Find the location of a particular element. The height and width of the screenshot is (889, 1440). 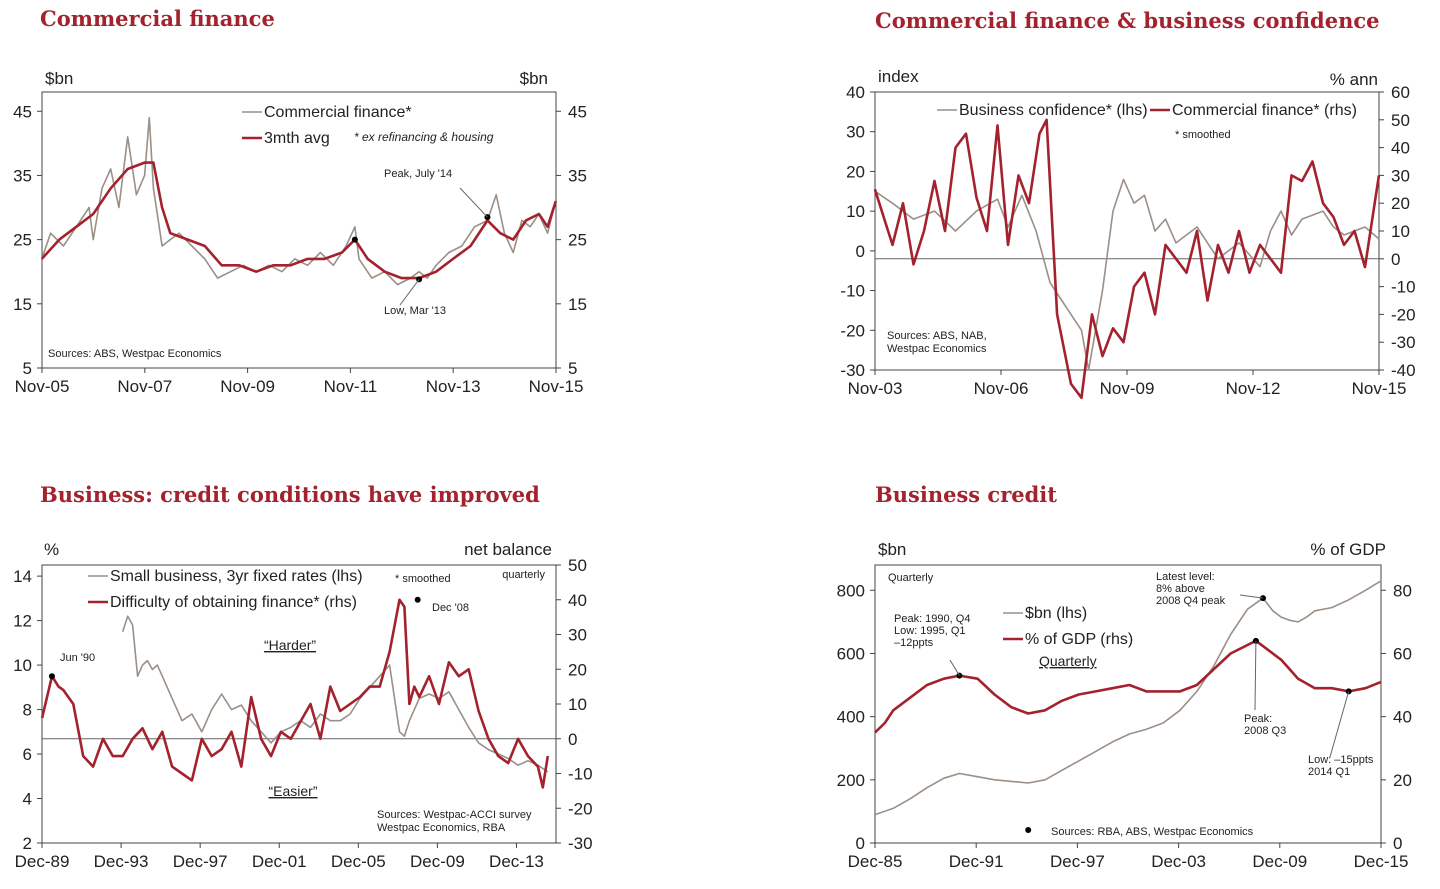

y-tick-label-right: -30 is located at coordinates (1403, 342).